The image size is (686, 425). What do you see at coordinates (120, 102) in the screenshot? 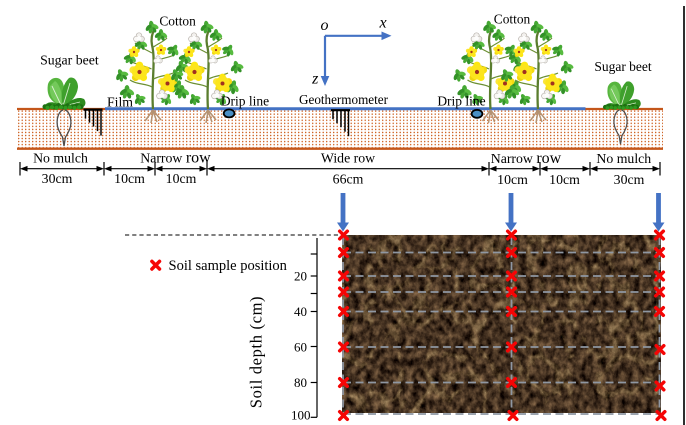
I see `svg-text: Film` at bounding box center [120, 102].